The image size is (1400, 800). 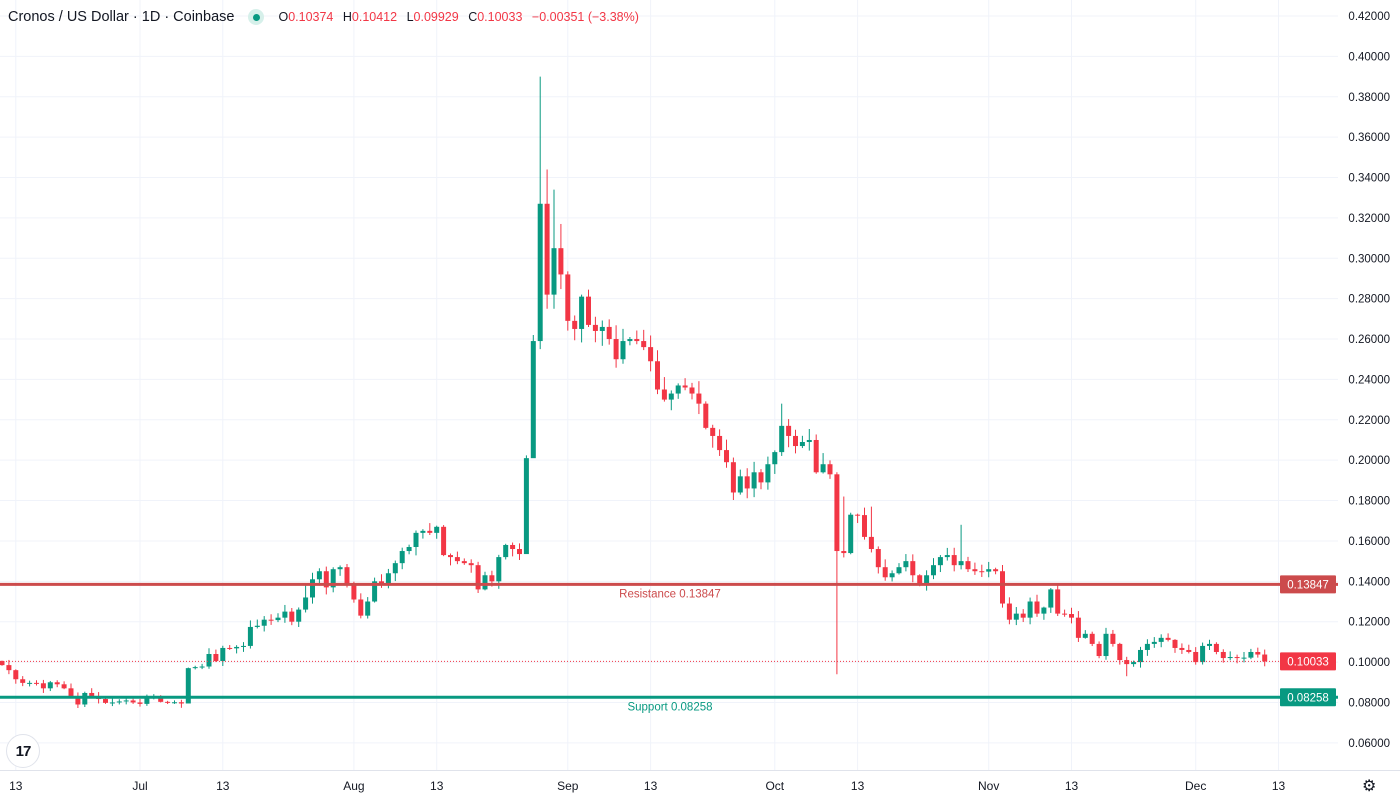 I want to click on price-tick-label: 0.12000, so click(x=1369, y=623).